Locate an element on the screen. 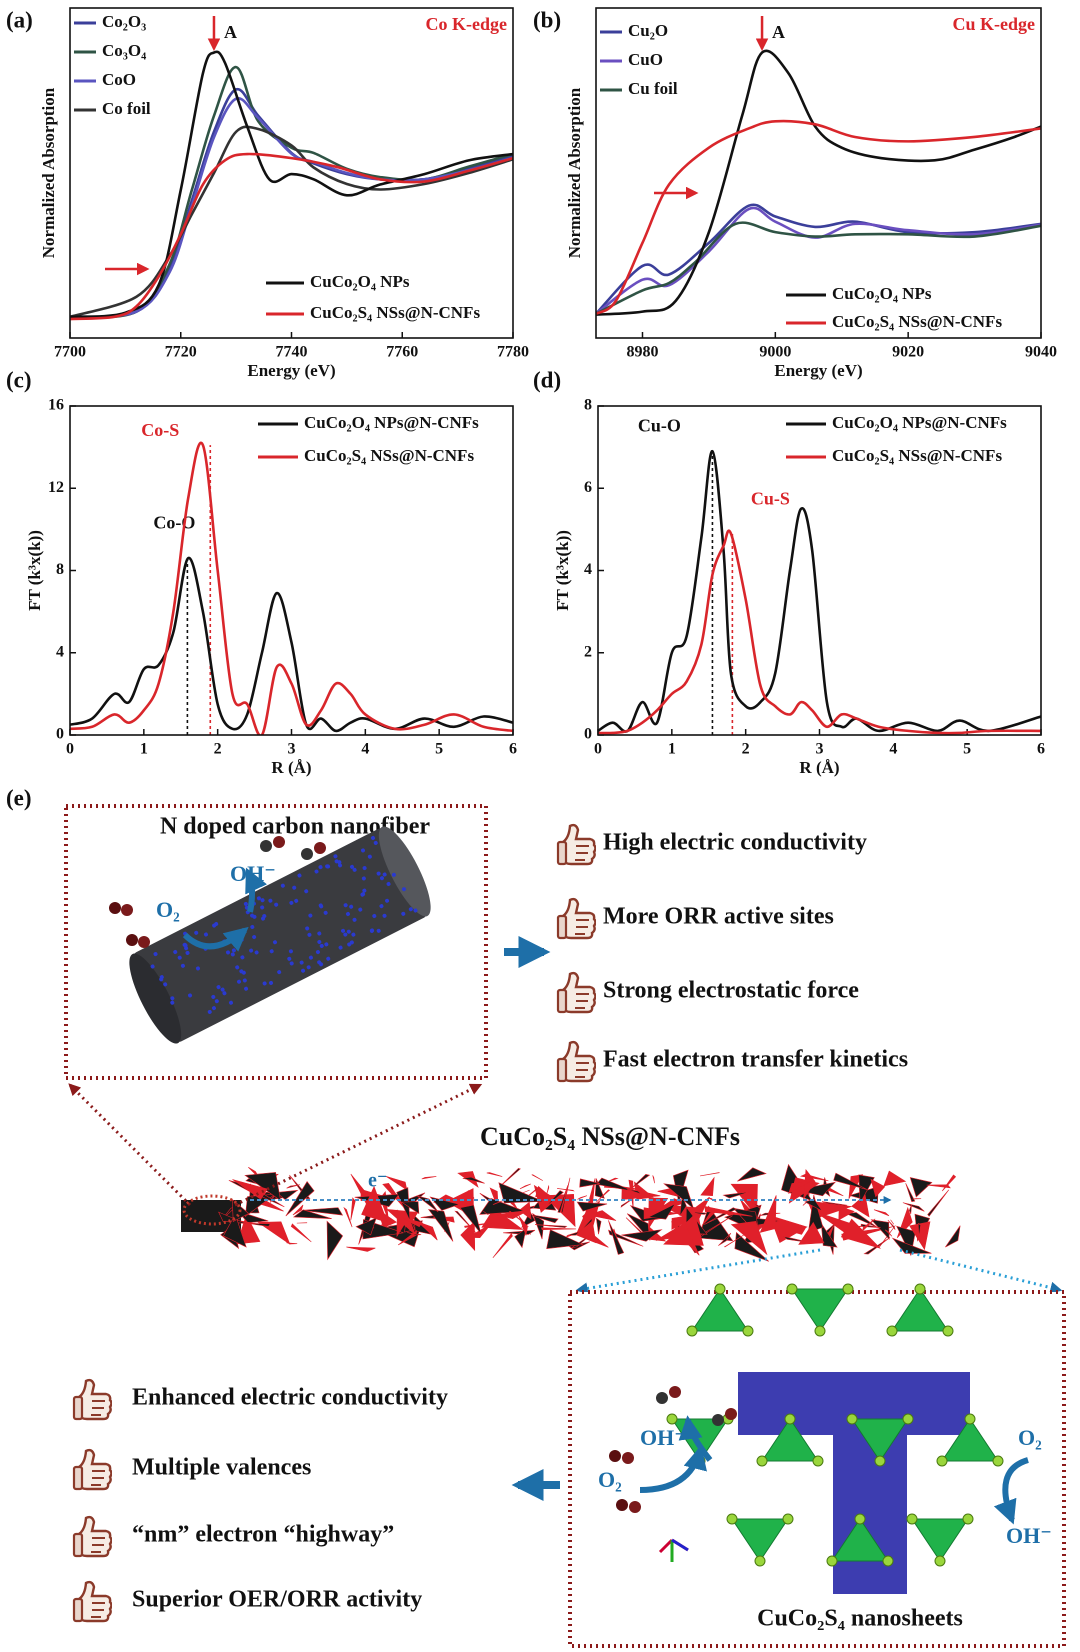  composite-title: CuCo₂S₄ NSs@N-CNFs is located at coordinates (610, 1136).